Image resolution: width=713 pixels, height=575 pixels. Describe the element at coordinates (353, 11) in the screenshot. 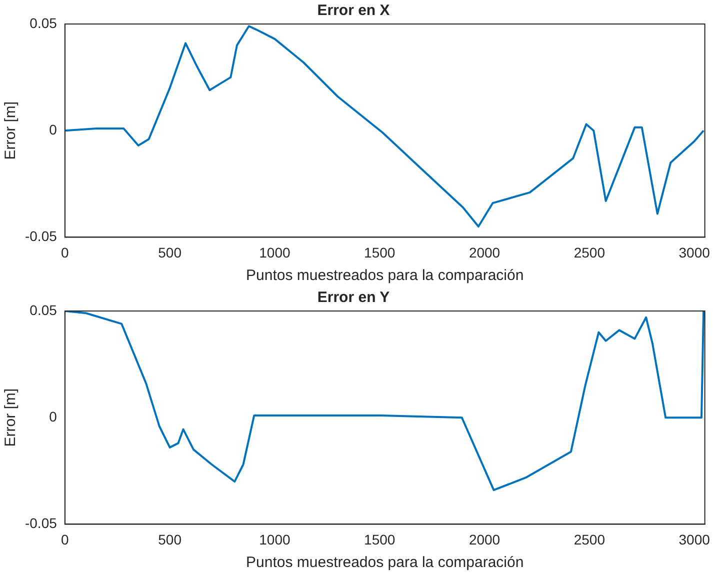

I see `chart-title: Error en X` at that location.